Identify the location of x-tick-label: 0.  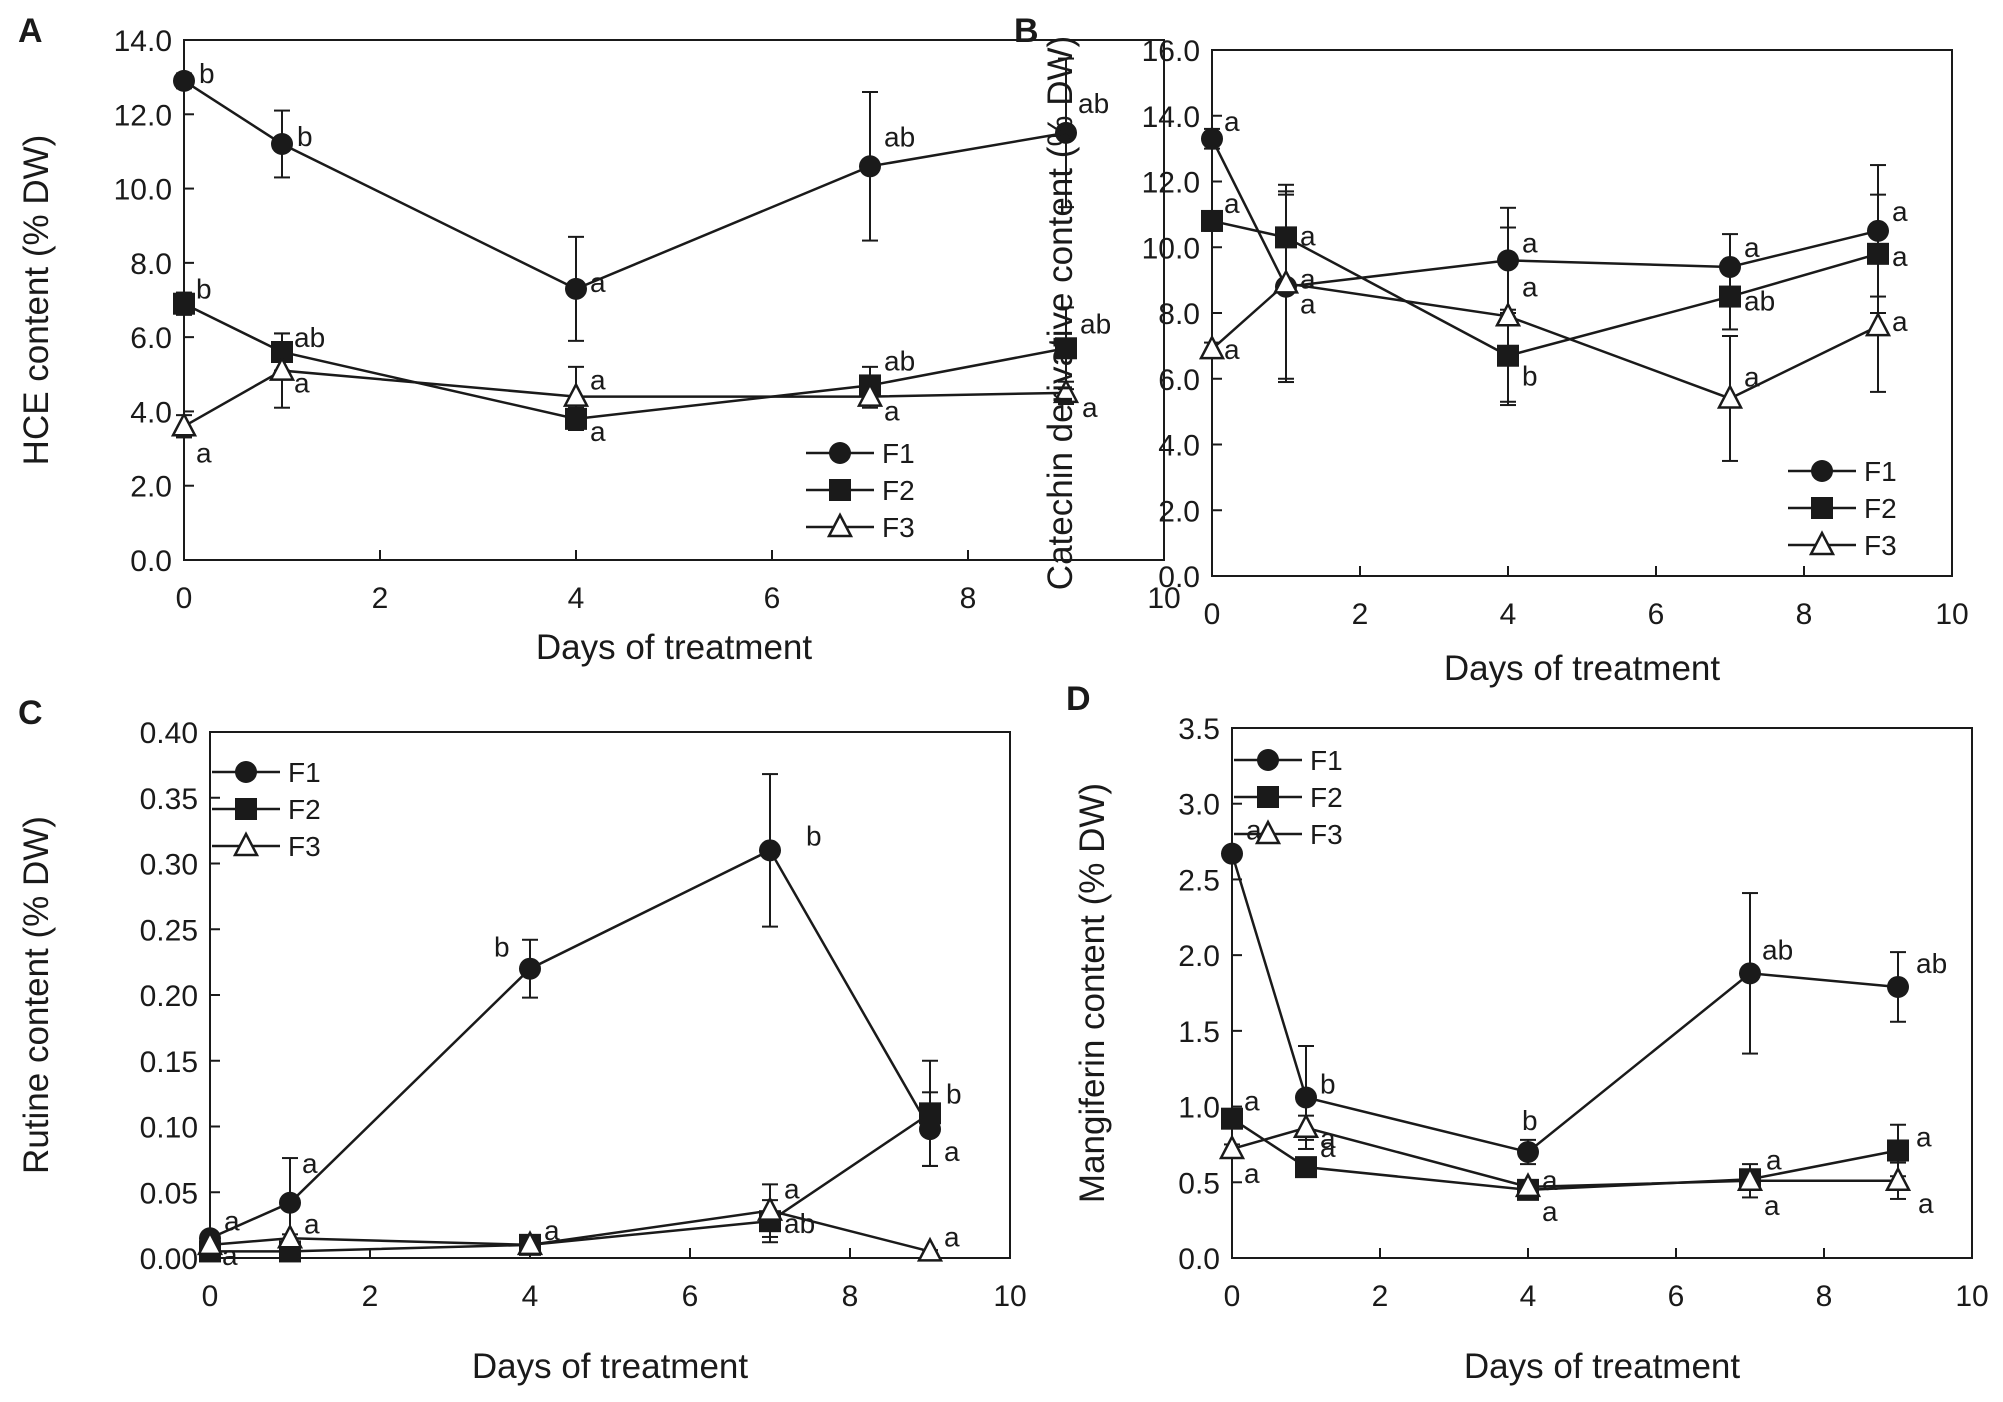
(1212, 614).